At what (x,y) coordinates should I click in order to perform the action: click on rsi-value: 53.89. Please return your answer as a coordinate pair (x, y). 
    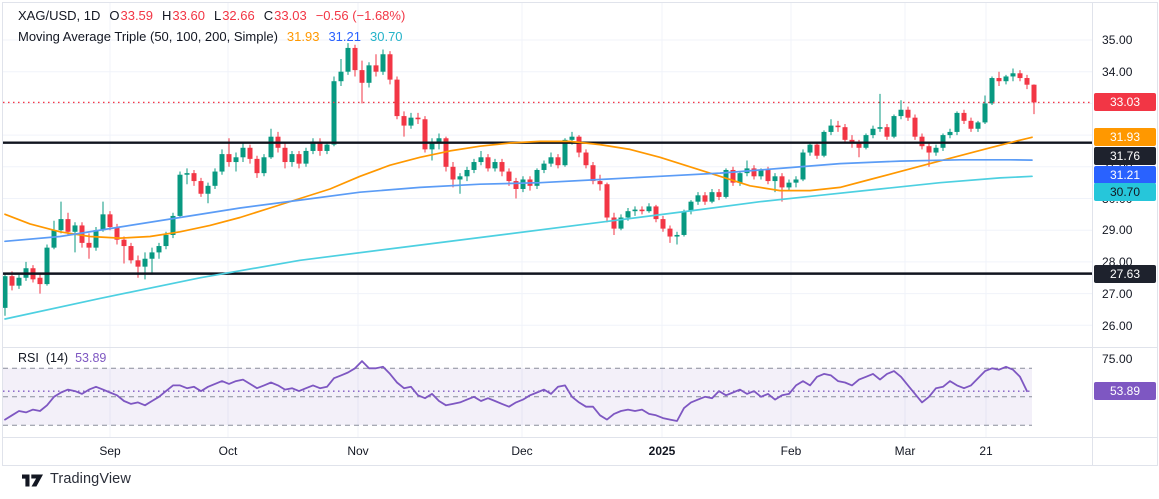
    Looking at the image, I should click on (91, 358).